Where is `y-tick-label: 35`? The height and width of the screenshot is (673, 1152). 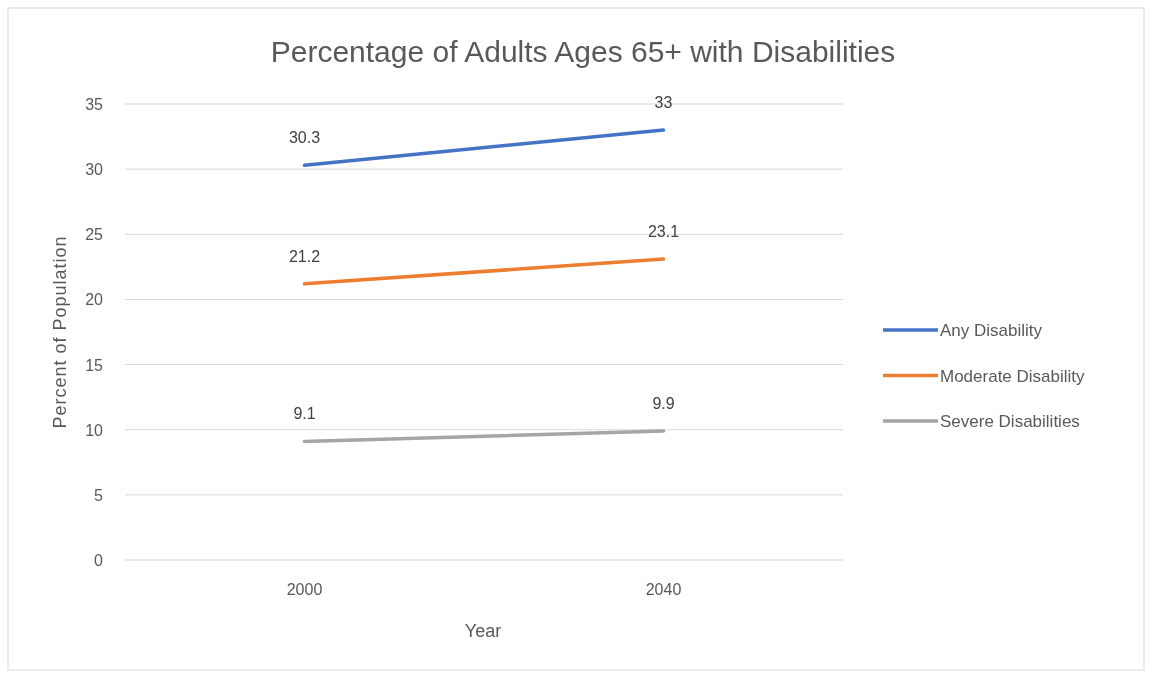 y-tick-label: 35 is located at coordinates (94, 104).